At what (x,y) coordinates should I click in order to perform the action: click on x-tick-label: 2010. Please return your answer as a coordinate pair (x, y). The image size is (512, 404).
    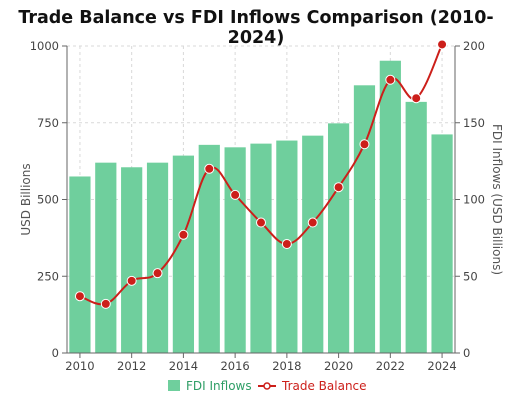
    Looking at the image, I should click on (79, 366).